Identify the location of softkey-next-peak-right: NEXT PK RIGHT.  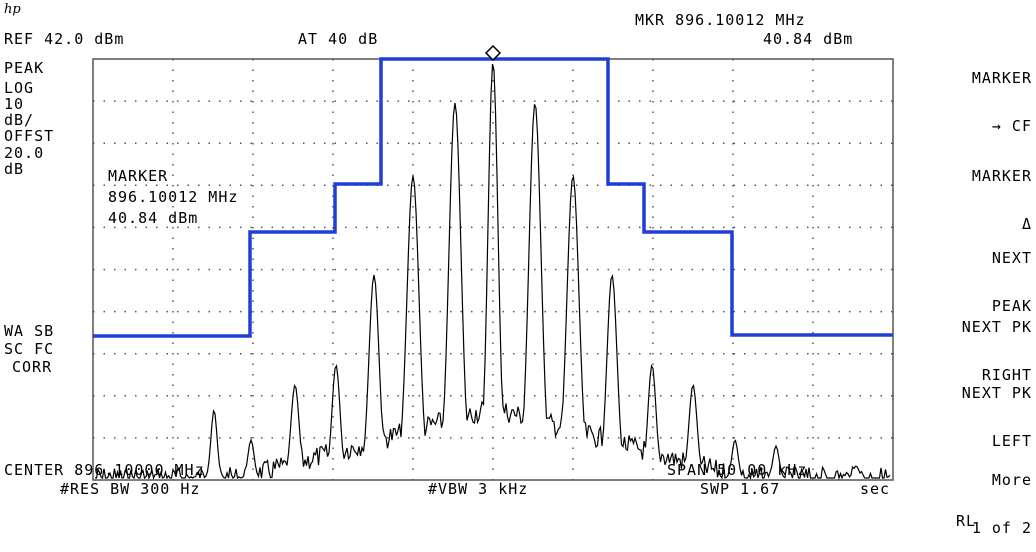
(997, 343).